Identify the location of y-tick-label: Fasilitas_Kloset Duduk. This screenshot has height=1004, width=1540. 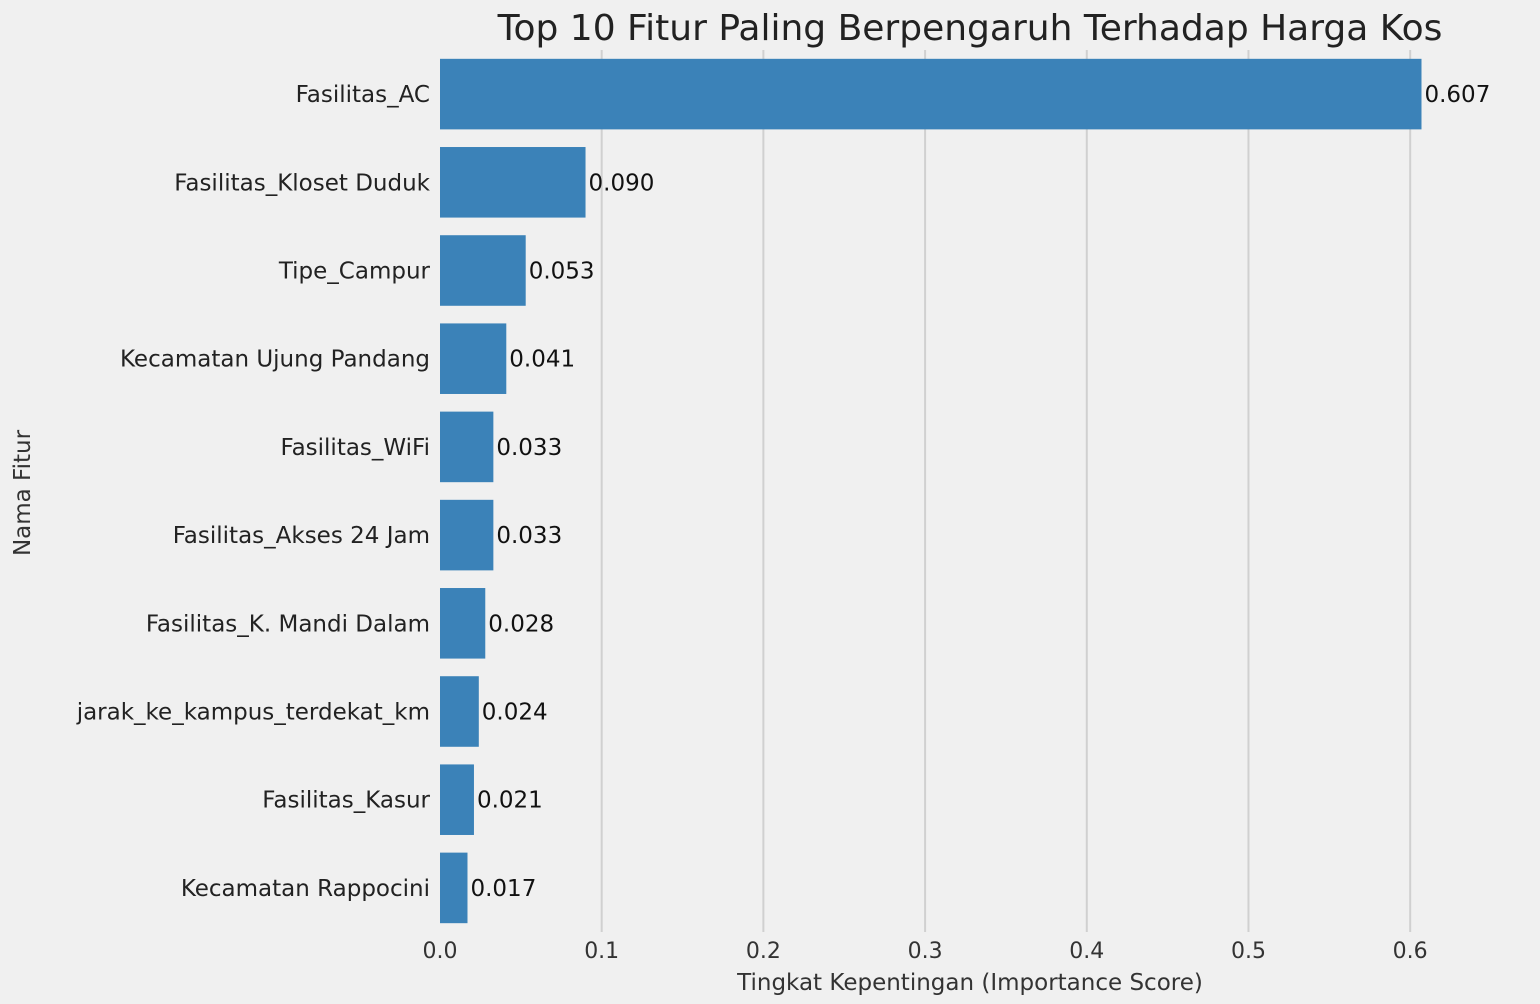
(302, 183).